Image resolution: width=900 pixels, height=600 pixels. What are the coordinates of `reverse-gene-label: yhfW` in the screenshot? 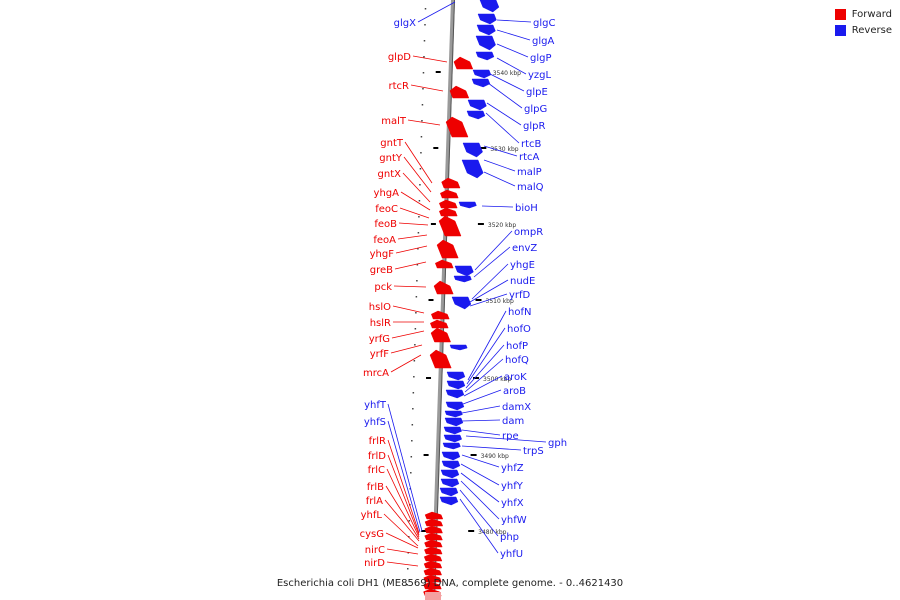 It's located at (514, 520).